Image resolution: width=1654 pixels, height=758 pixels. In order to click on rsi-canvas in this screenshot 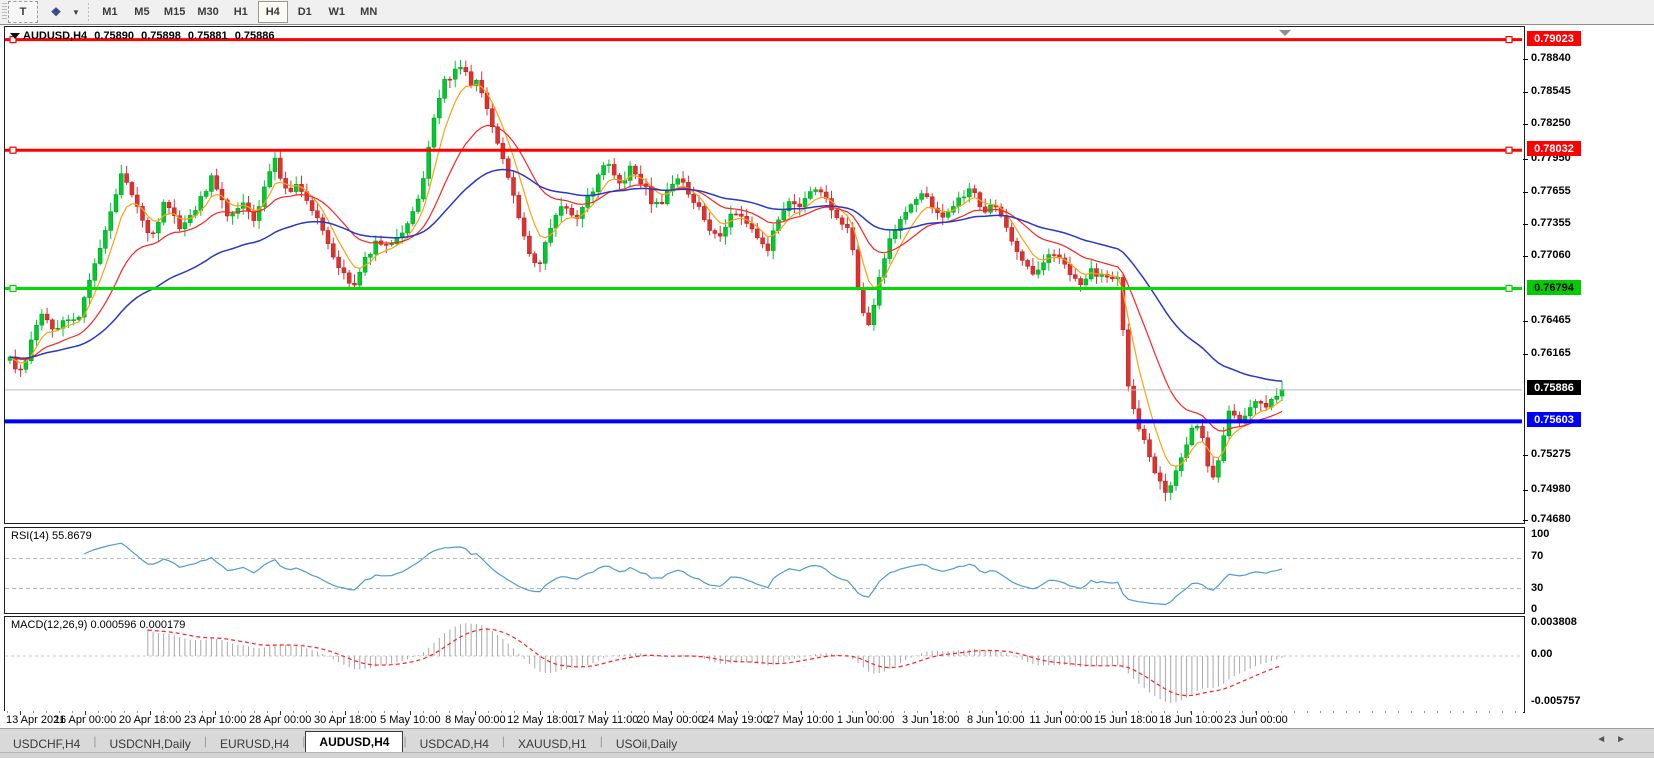, I will do `click(763, 569)`.